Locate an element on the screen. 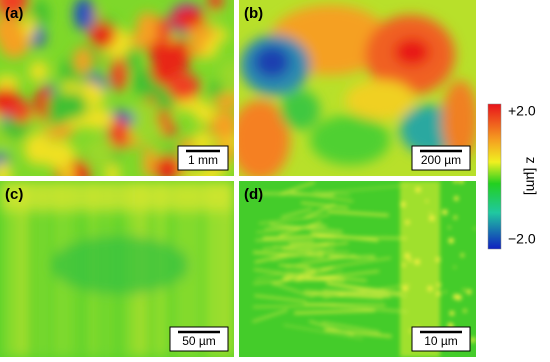 The height and width of the screenshot is (362, 550). colorbar-title: z [µm] is located at coordinates (531, 176).